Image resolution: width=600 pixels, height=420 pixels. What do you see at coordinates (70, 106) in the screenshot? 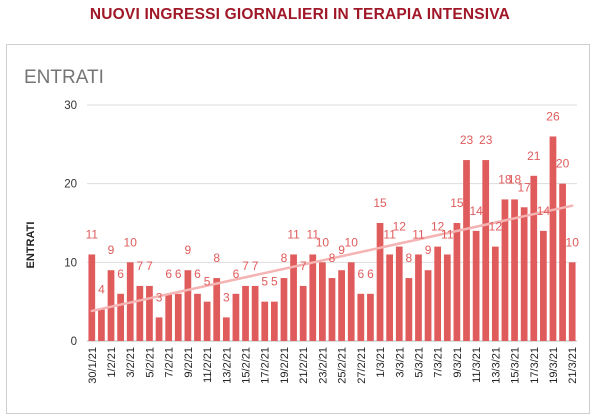
I see `y-tick-label: 30` at bounding box center [70, 106].